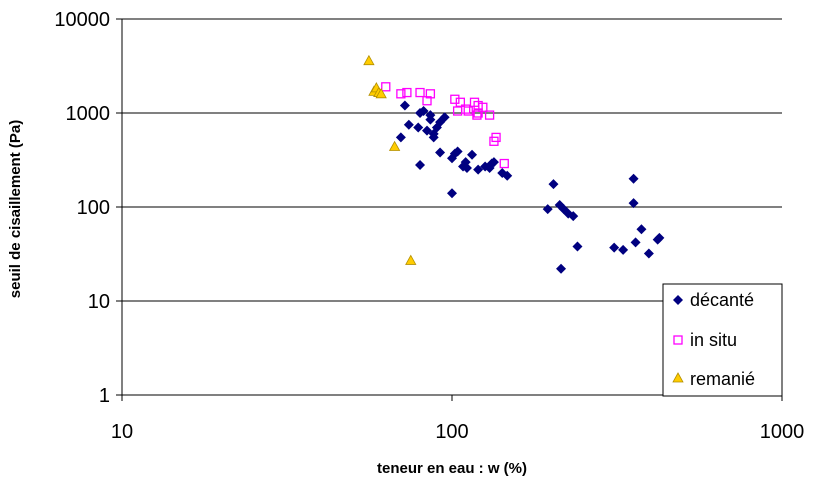 The width and height of the screenshot is (813, 482). What do you see at coordinates (99, 302) in the screenshot?
I see `y-tick-label-10: 10` at bounding box center [99, 302].